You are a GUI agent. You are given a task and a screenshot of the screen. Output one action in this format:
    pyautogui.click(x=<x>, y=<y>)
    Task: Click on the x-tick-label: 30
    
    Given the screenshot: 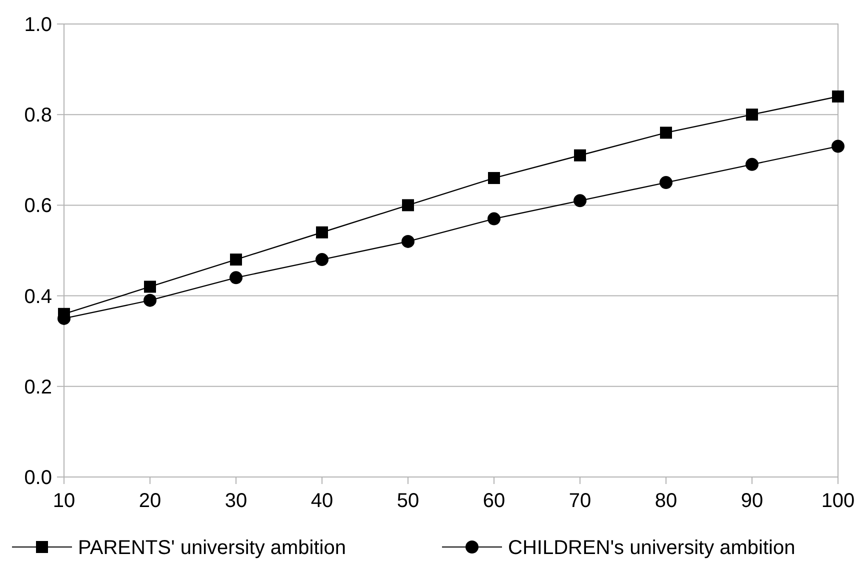 What is the action you would take?
    pyautogui.click(x=236, y=501)
    